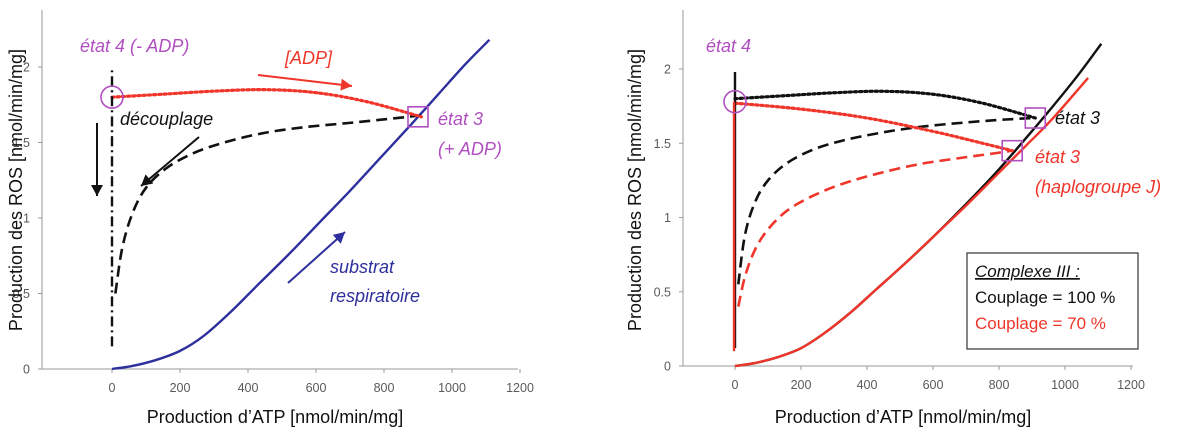 This screenshot has height=438, width=1200. I want to click on annotation-plusadp: (+ ADP), so click(470, 149).